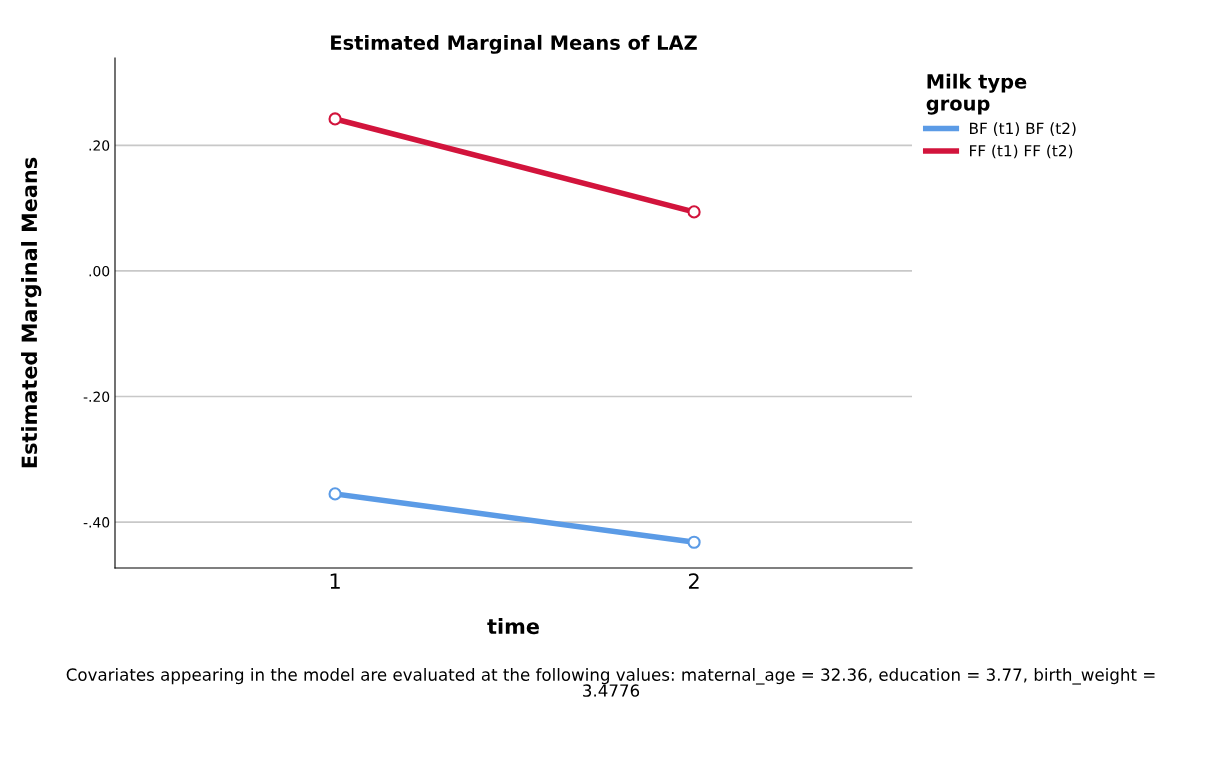  What do you see at coordinates (31, 312) in the screenshot?
I see `y-axis-title: Estimated Marginal Means` at bounding box center [31, 312].